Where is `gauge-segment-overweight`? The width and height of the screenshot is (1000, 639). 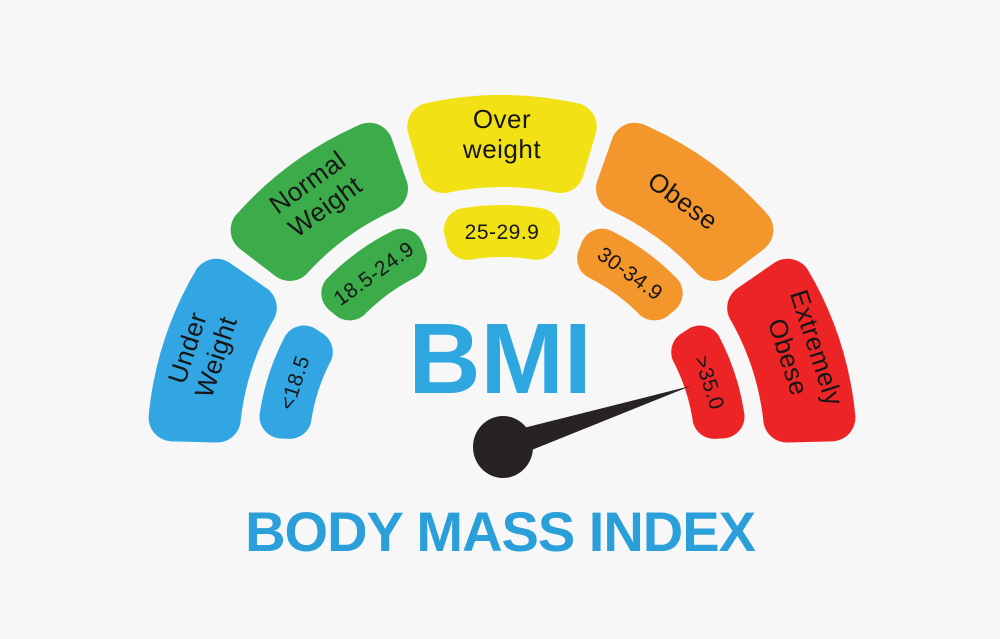
gauge-segment-overweight is located at coordinates (502, 144).